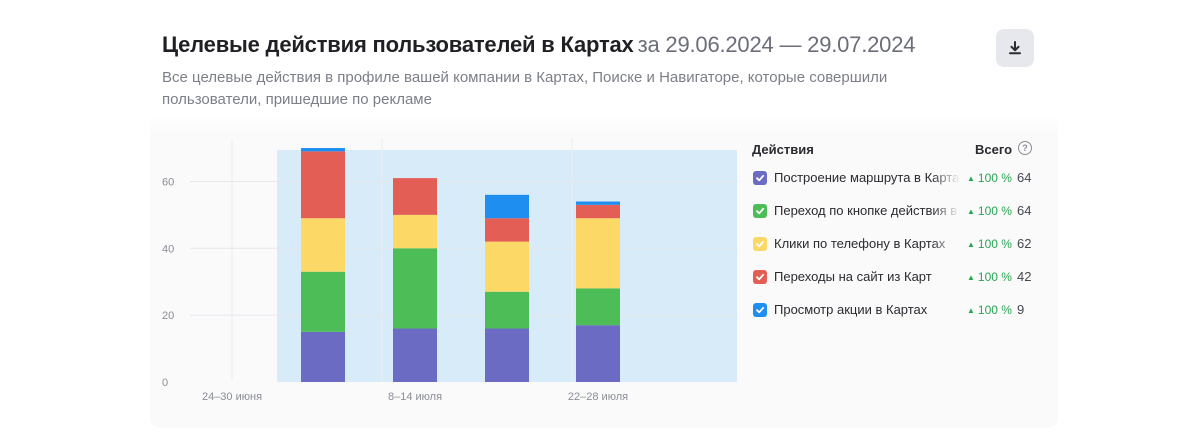 The height and width of the screenshot is (435, 1200). Describe the element at coordinates (851, 309) in the screenshot. I see `legend-item-label: Просмотр акции в Картах` at that location.